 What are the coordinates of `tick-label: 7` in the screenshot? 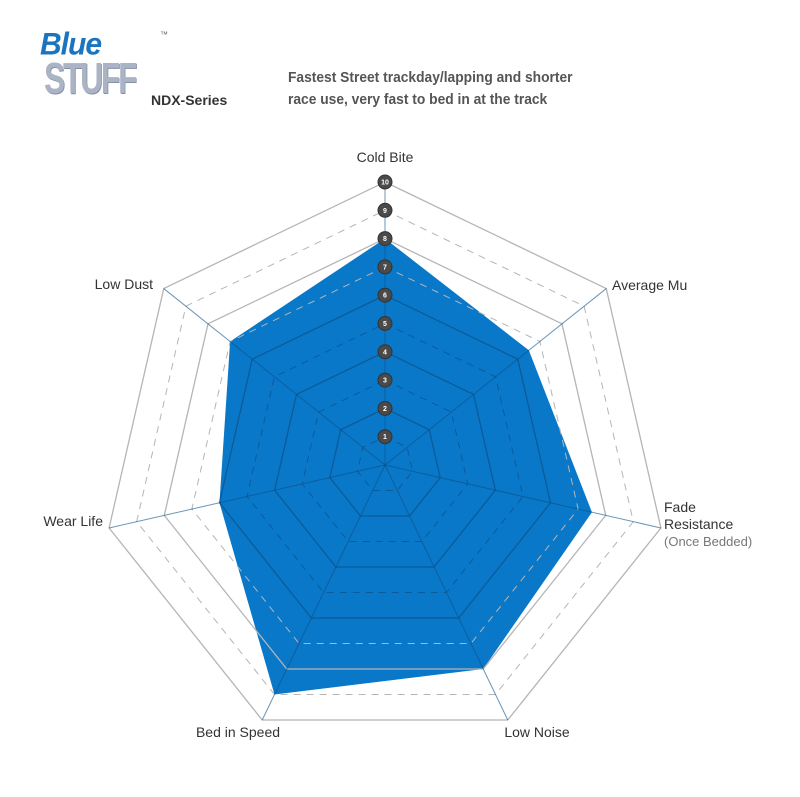 It's located at (385, 267).